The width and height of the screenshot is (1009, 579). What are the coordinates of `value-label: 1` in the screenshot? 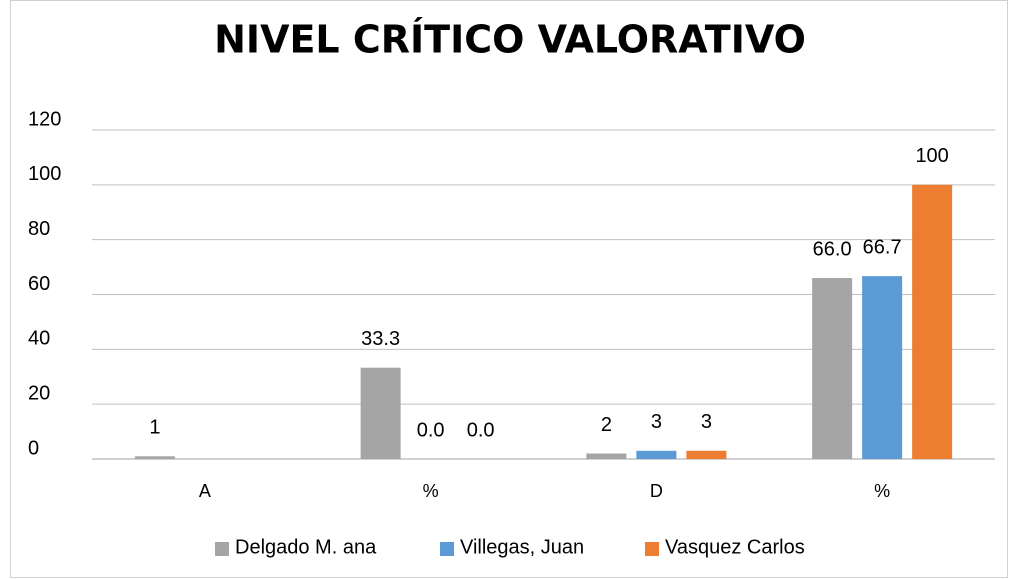 It's located at (154, 428).